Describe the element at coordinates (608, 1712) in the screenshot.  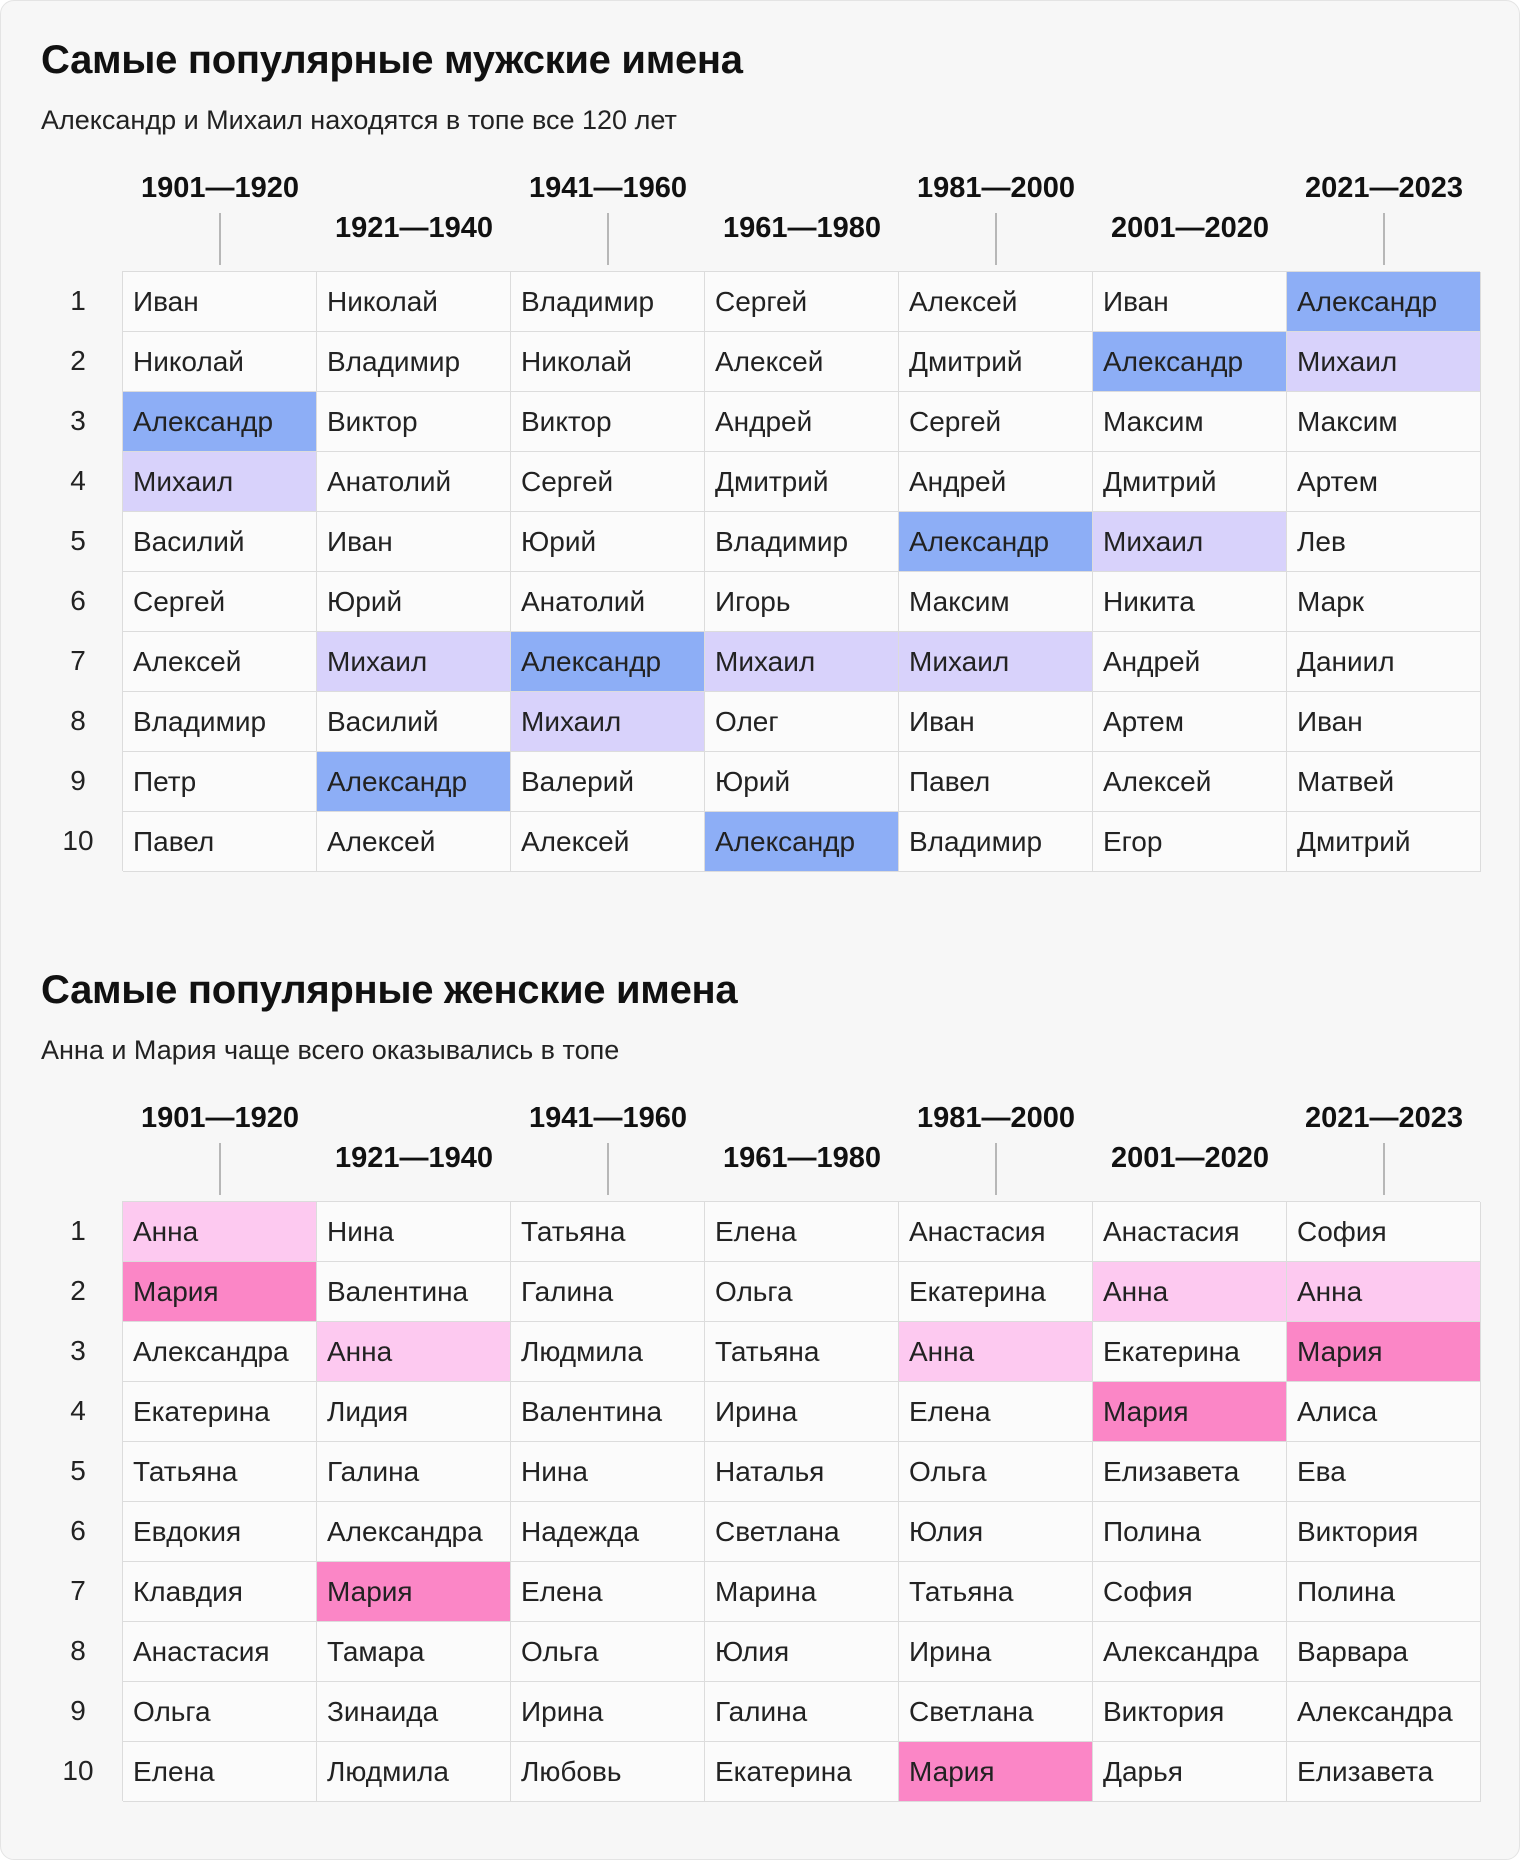
I see `name-cell: Ирина` at that location.